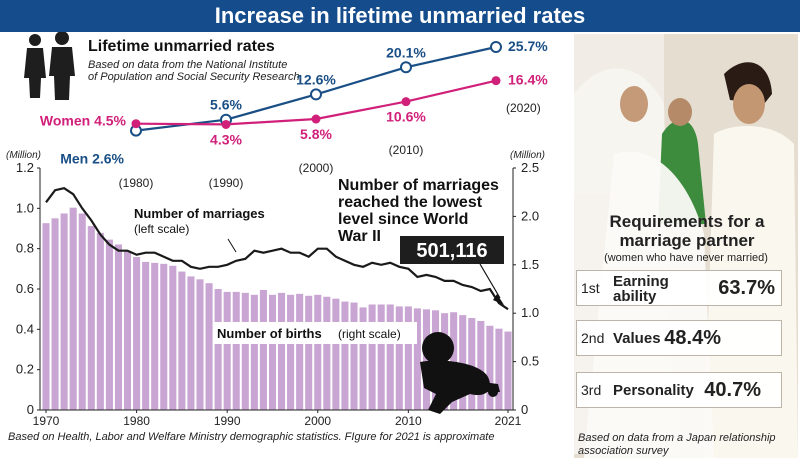 The image size is (800, 458). Describe the element at coordinates (692, 338) in the screenshot. I see `requirement-percent: 48.4%` at that location.